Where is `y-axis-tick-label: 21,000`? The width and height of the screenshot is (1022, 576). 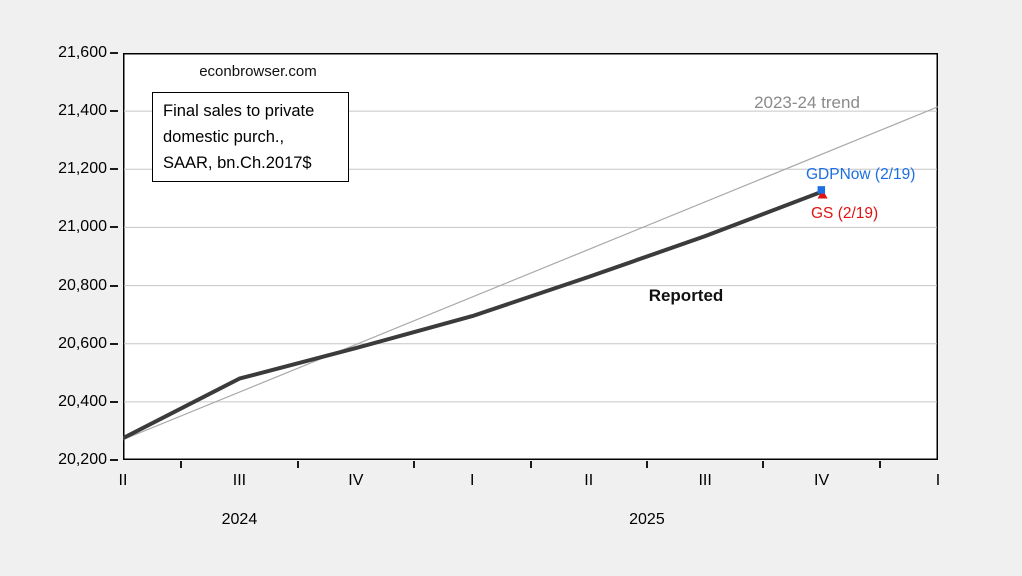
y-axis-tick-label: 21,000 is located at coordinates (82, 227).